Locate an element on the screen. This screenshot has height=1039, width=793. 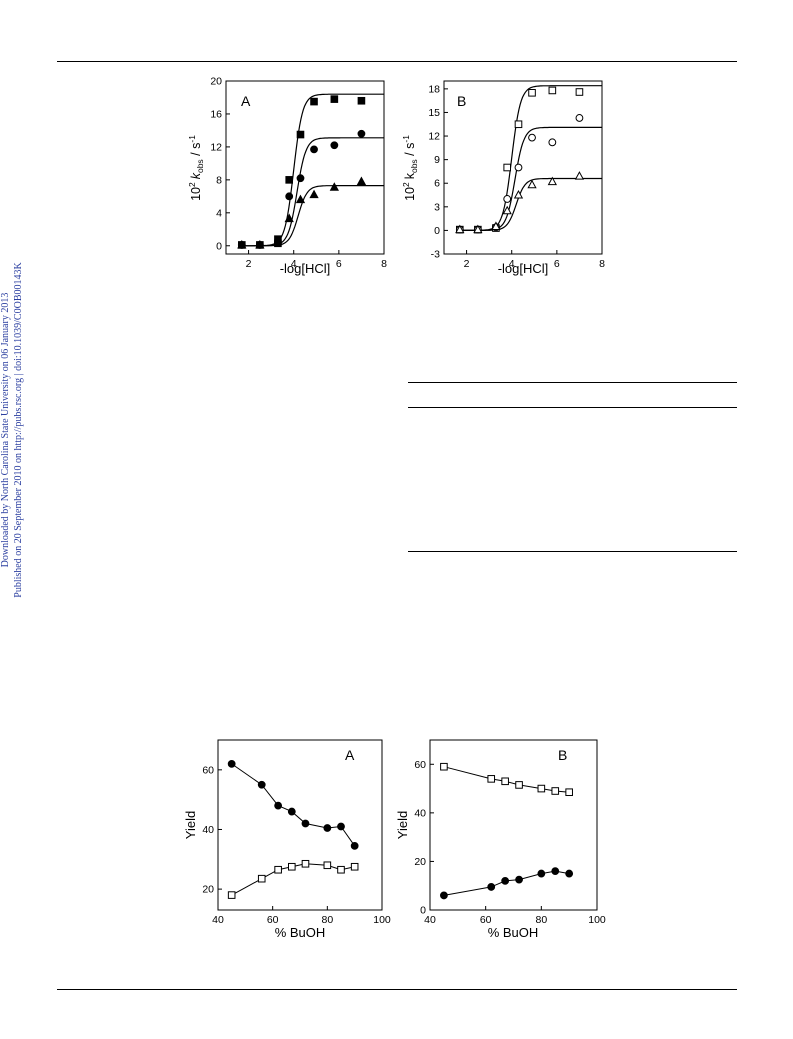
x-tick-label: 4 is located at coordinates (294, 264).